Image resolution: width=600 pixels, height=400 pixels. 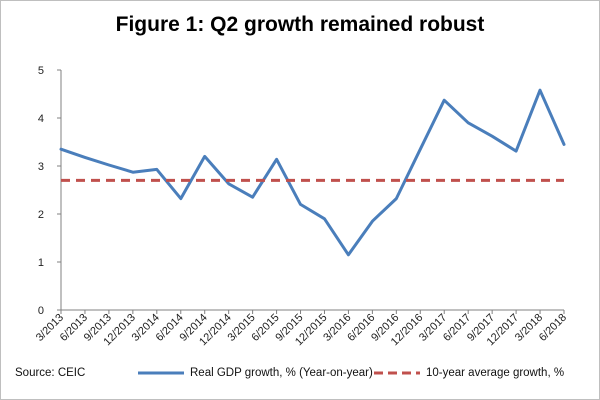 I want to click on y-tick-label: 0, so click(x=41, y=311).